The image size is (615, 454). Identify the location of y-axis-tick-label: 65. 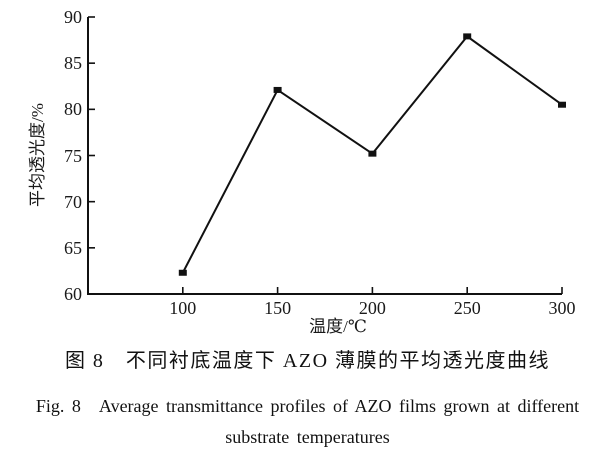
(73, 247).